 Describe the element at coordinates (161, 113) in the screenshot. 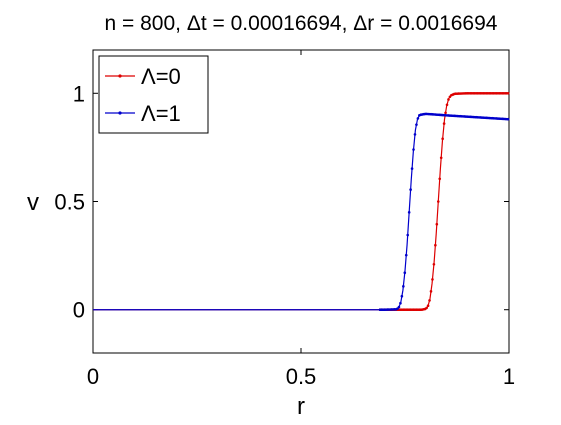

I see `legend-label: Λ=1` at that location.